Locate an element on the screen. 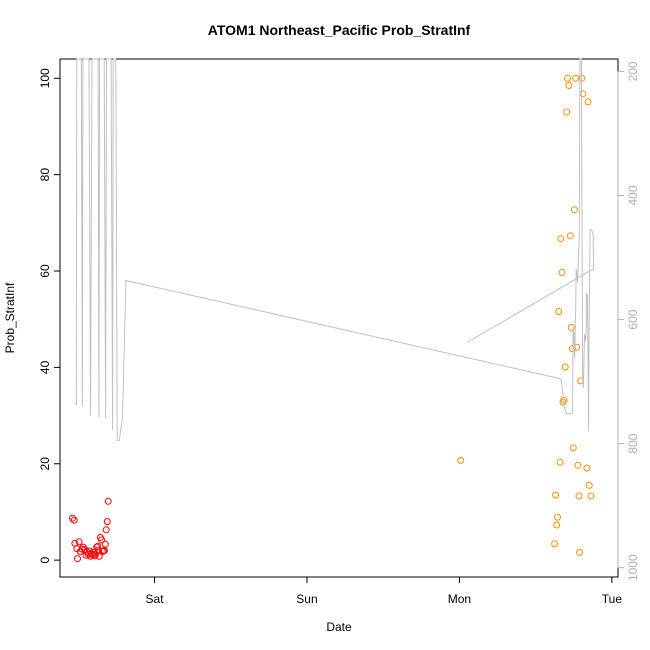 This screenshot has width=650, height=650. x-tick-label: Sun is located at coordinates (306, 599).